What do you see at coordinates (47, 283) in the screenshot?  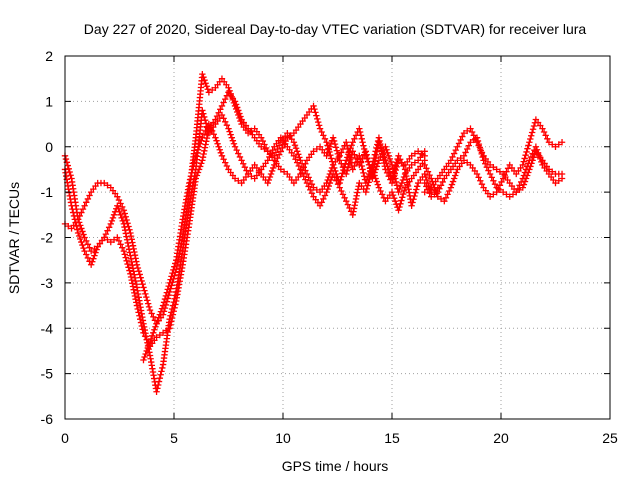 I see `y-tick-label: -3` at bounding box center [47, 283].